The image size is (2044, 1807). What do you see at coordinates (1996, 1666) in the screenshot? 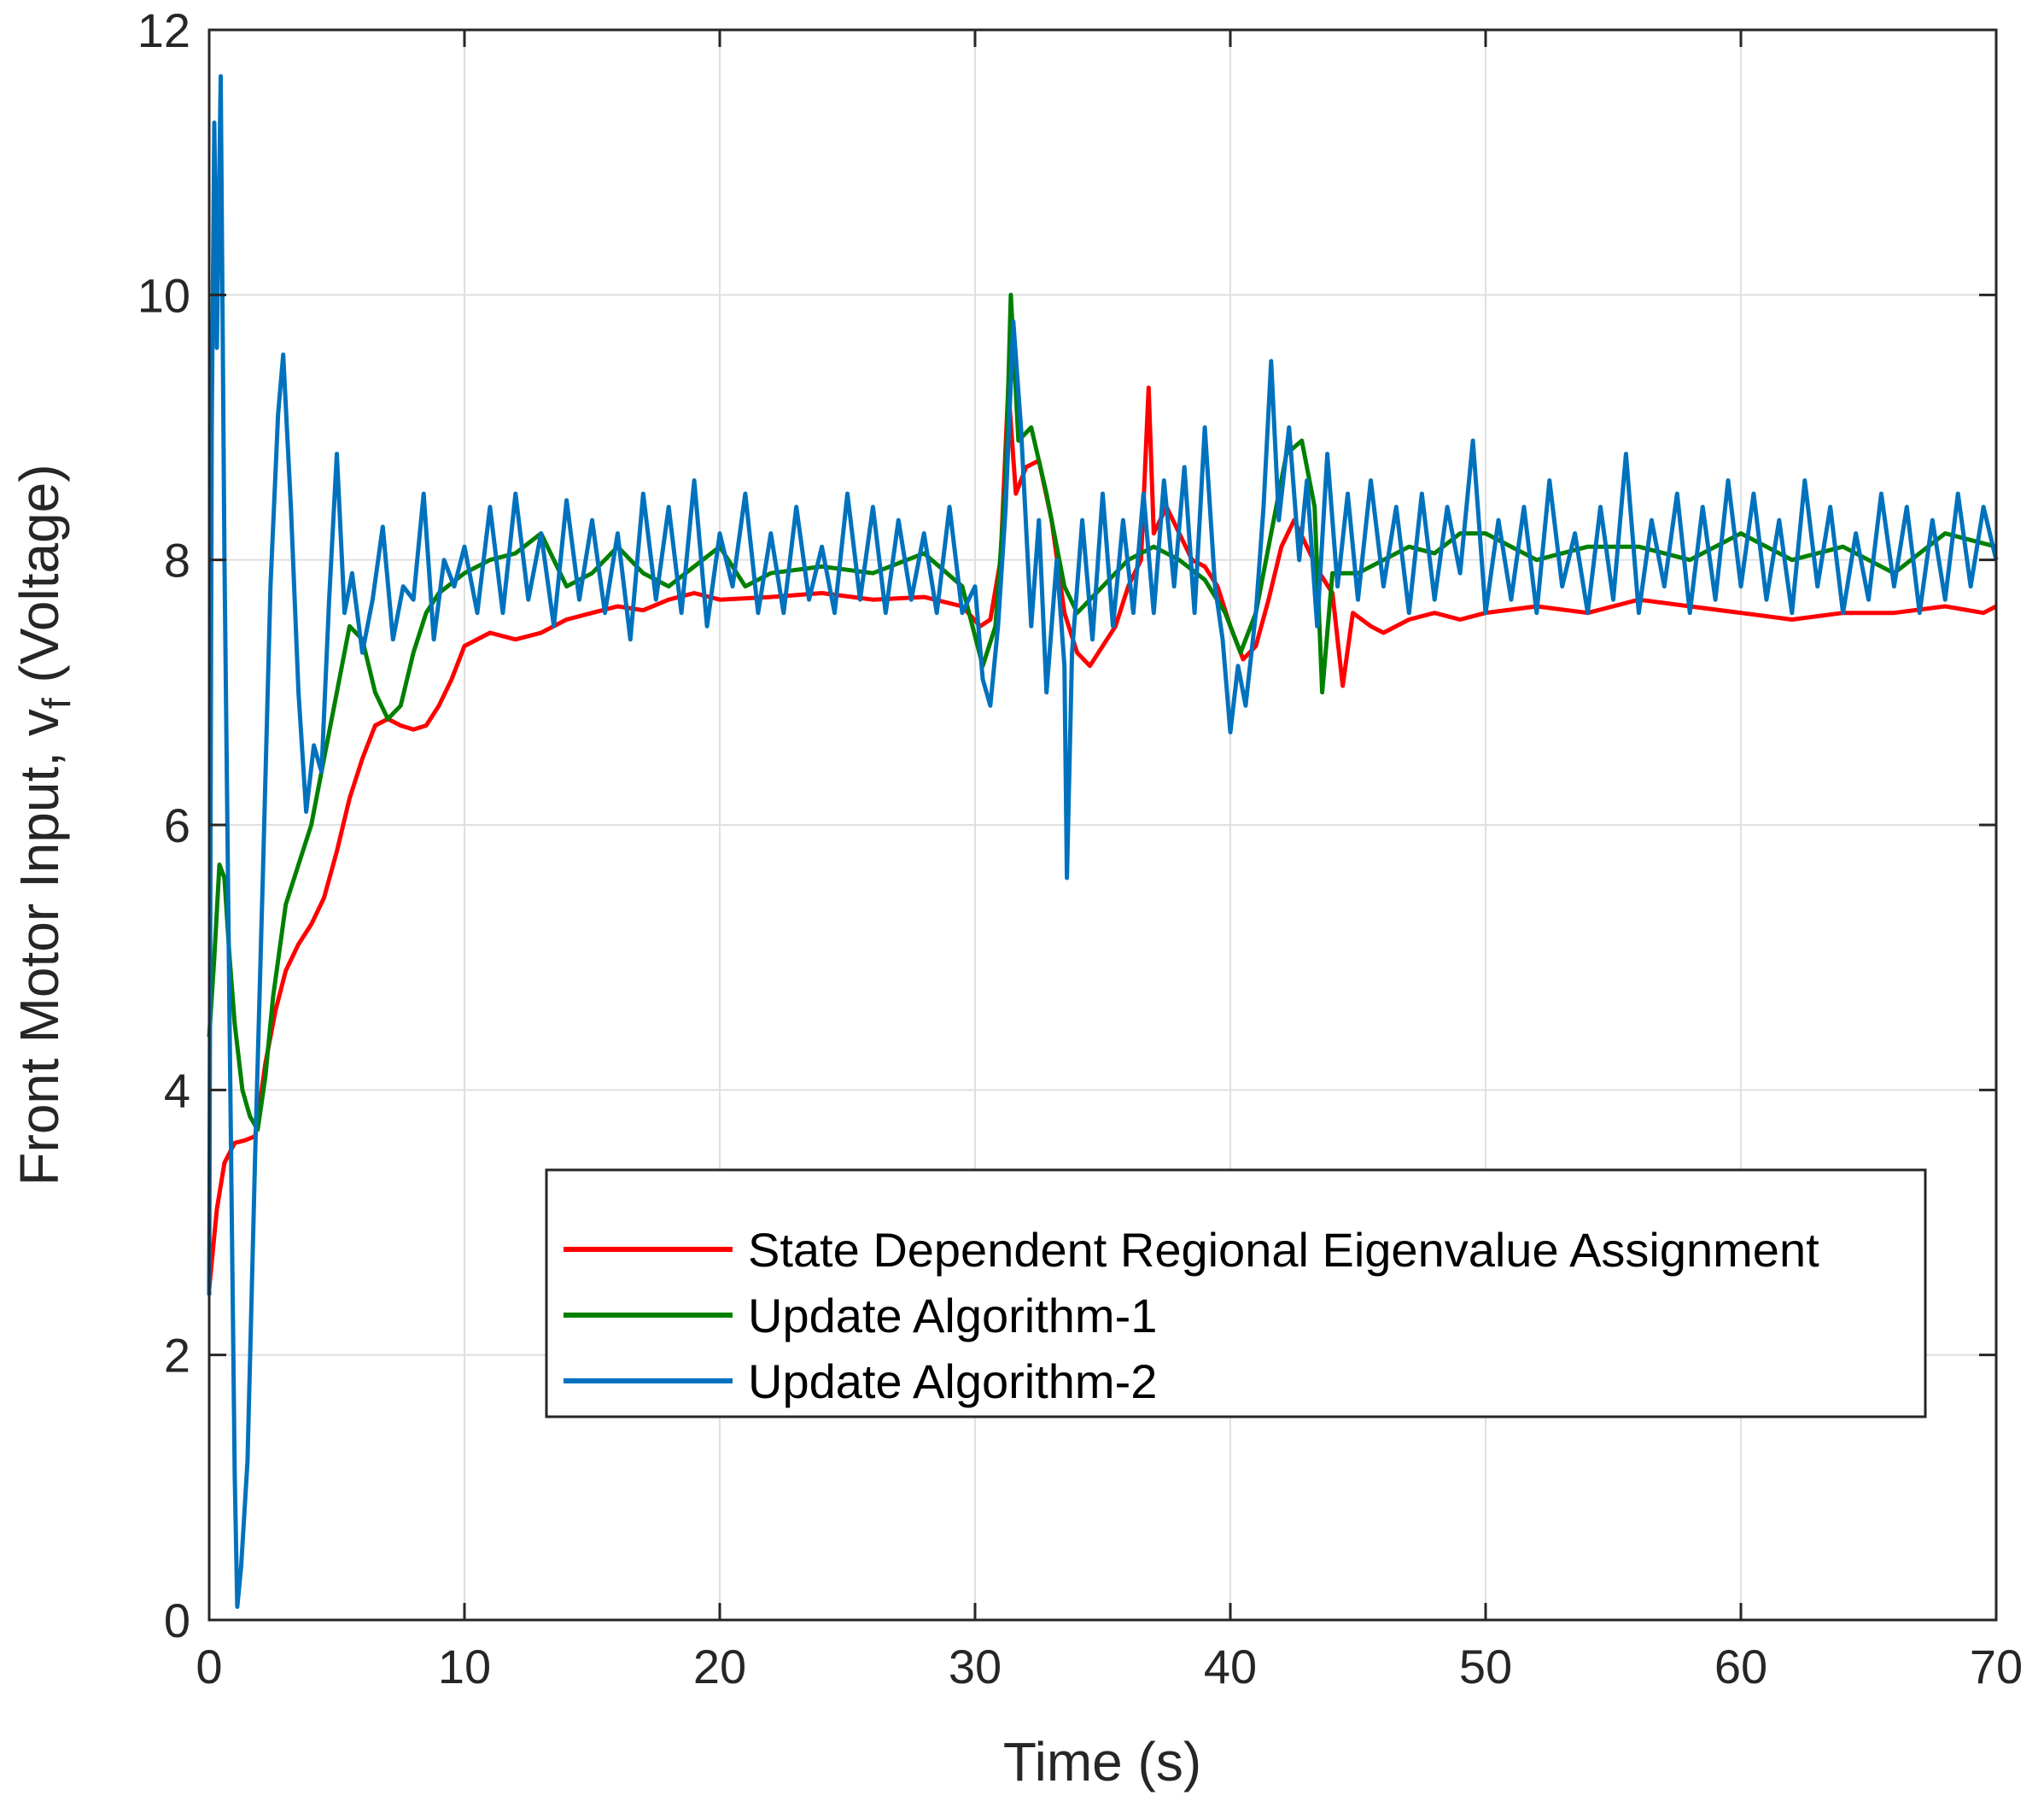
I see `x-tick-label: 70` at bounding box center [1996, 1666].